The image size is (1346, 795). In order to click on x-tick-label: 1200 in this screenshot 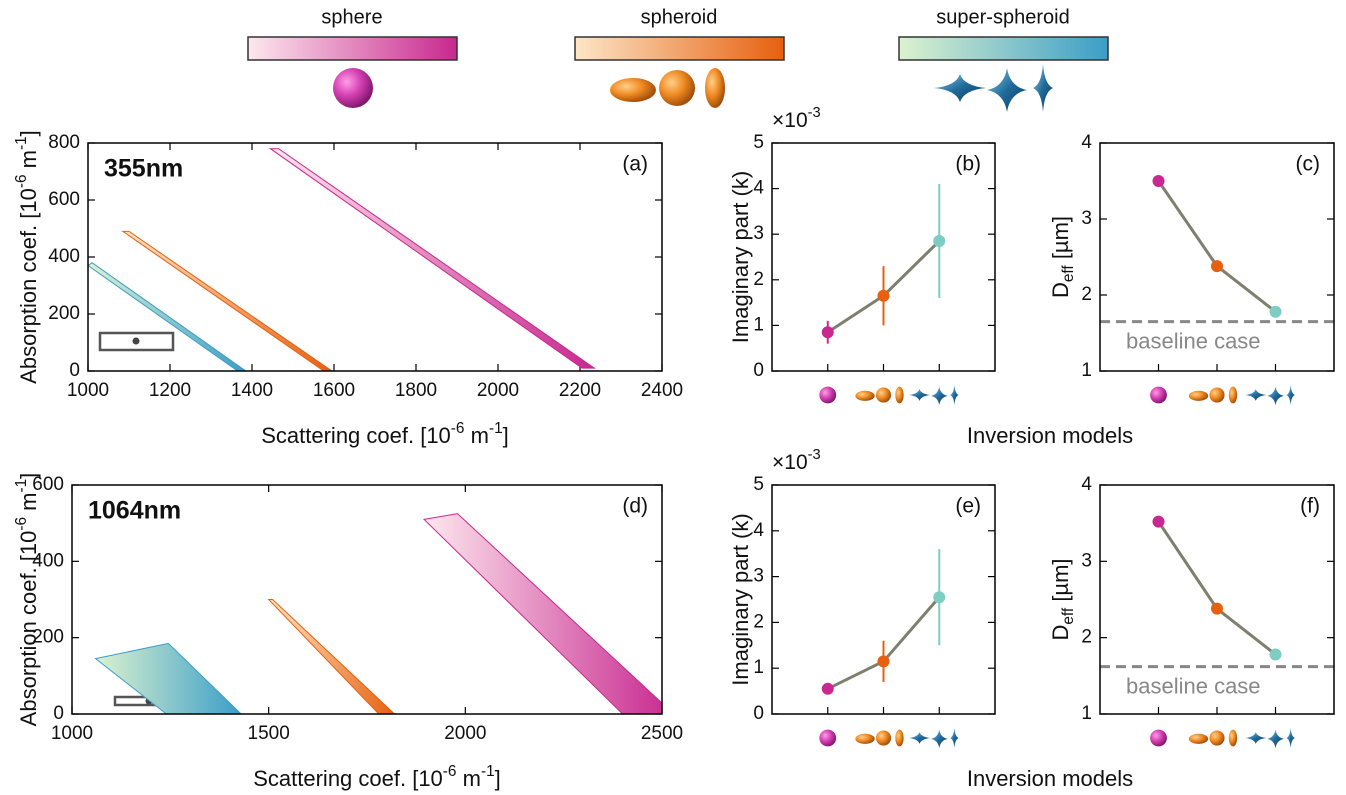, I will do `click(170, 390)`.